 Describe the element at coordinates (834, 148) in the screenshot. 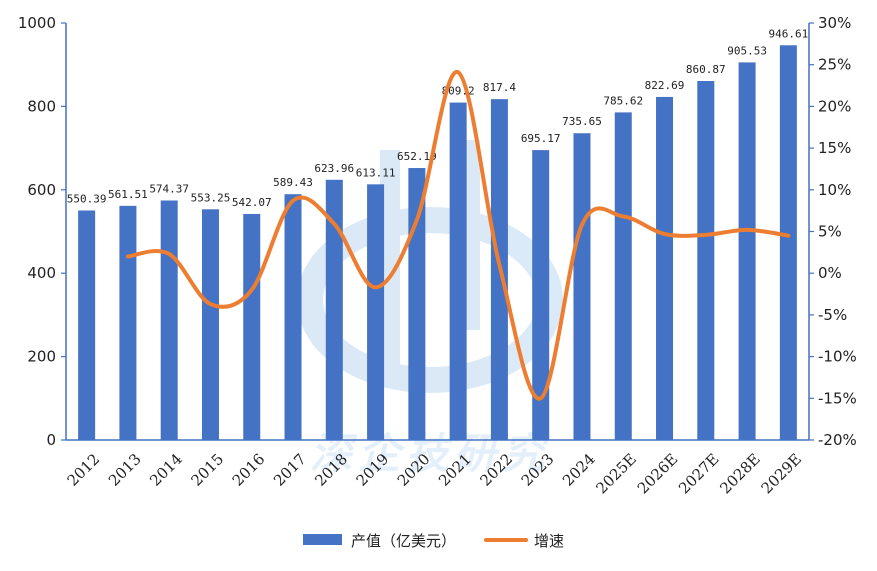

I see `y2-tick-label: 15%` at that location.